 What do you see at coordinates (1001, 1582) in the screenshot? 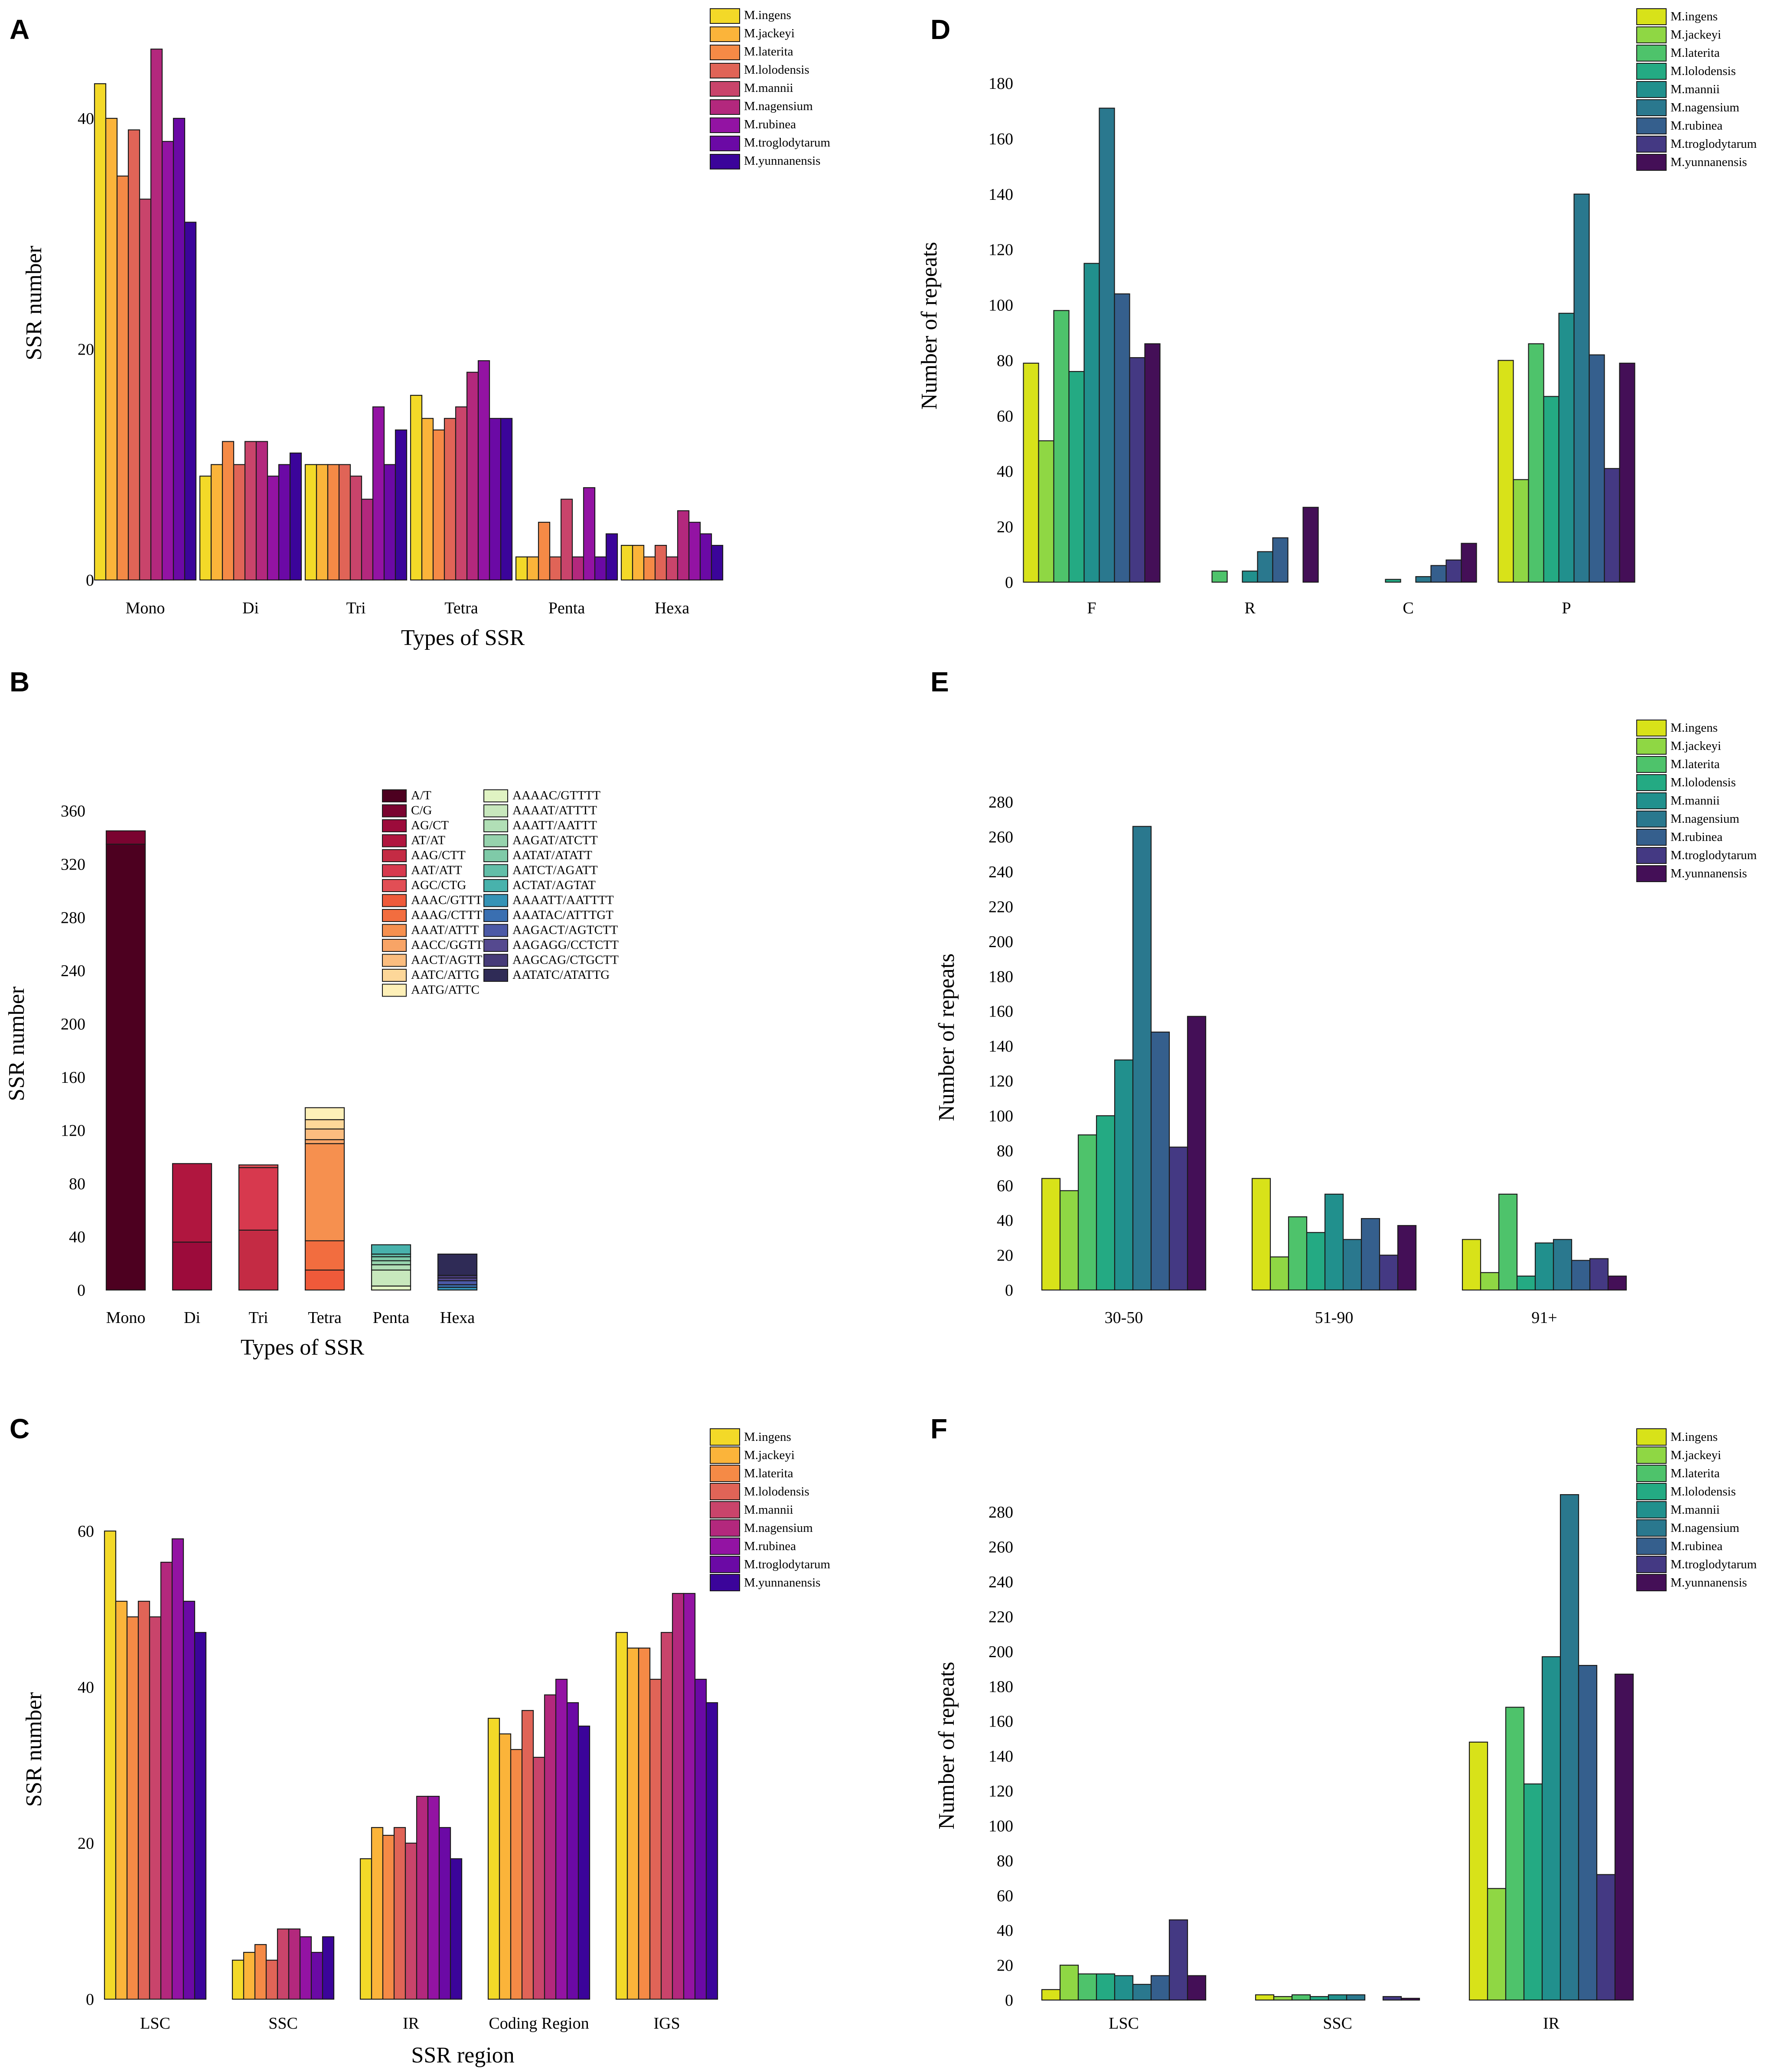
I see `y-tick-label: 240` at bounding box center [1001, 1582].